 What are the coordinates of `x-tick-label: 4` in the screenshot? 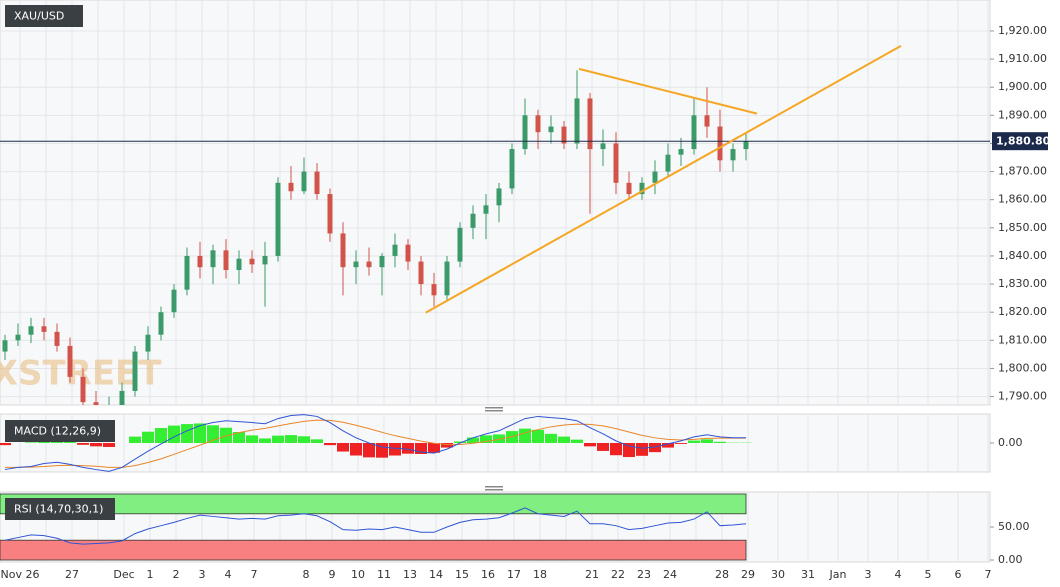 It's located at (228, 574).